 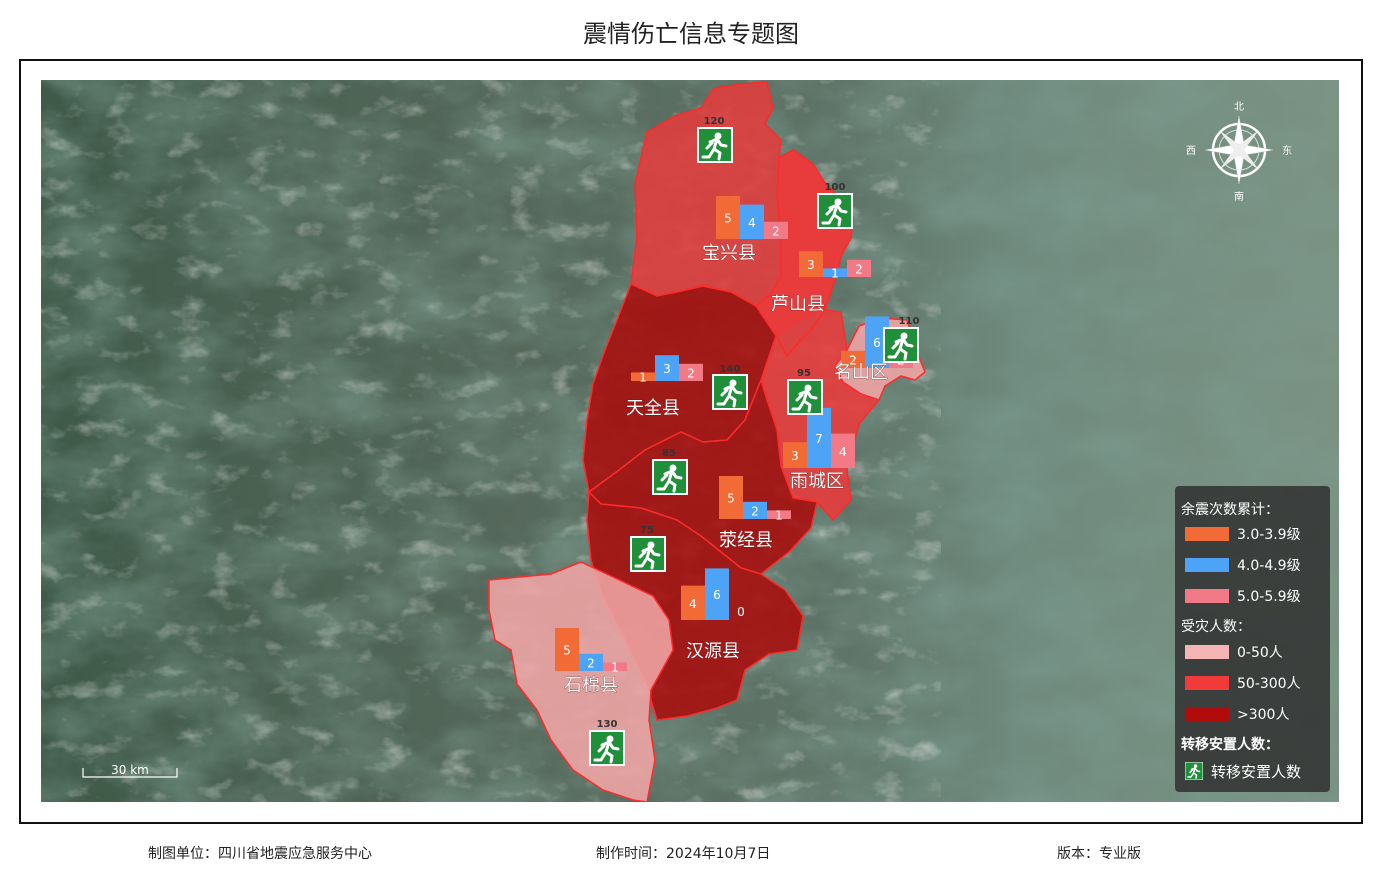 I want to click on county-name: 天全县, so click(x=653, y=408).